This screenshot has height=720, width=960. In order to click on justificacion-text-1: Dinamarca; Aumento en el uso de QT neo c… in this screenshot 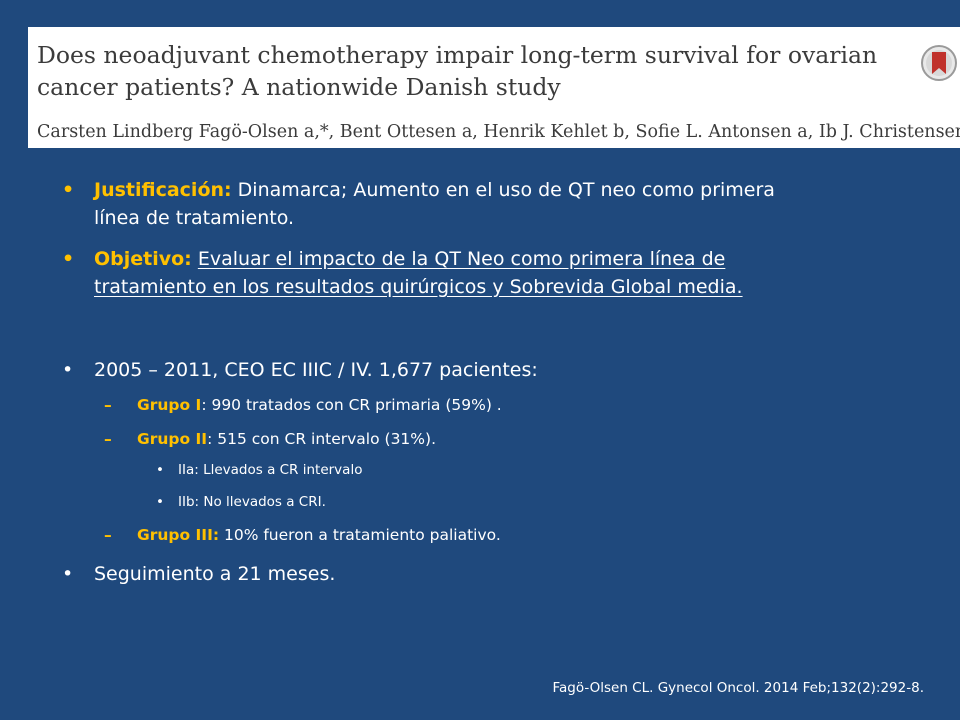, I will do `click(503, 190)`.